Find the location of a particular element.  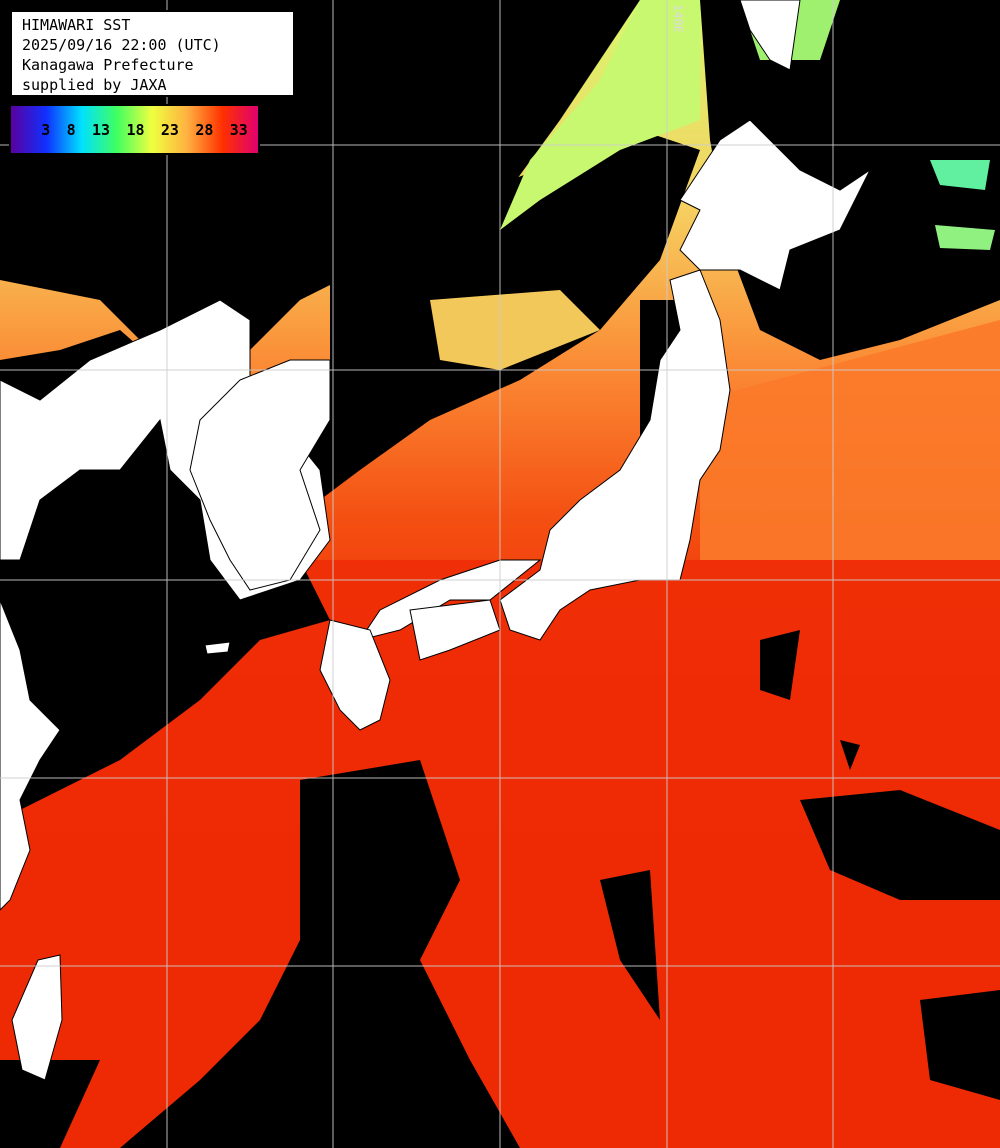

orange-sea-band is located at coordinates (850, 440).